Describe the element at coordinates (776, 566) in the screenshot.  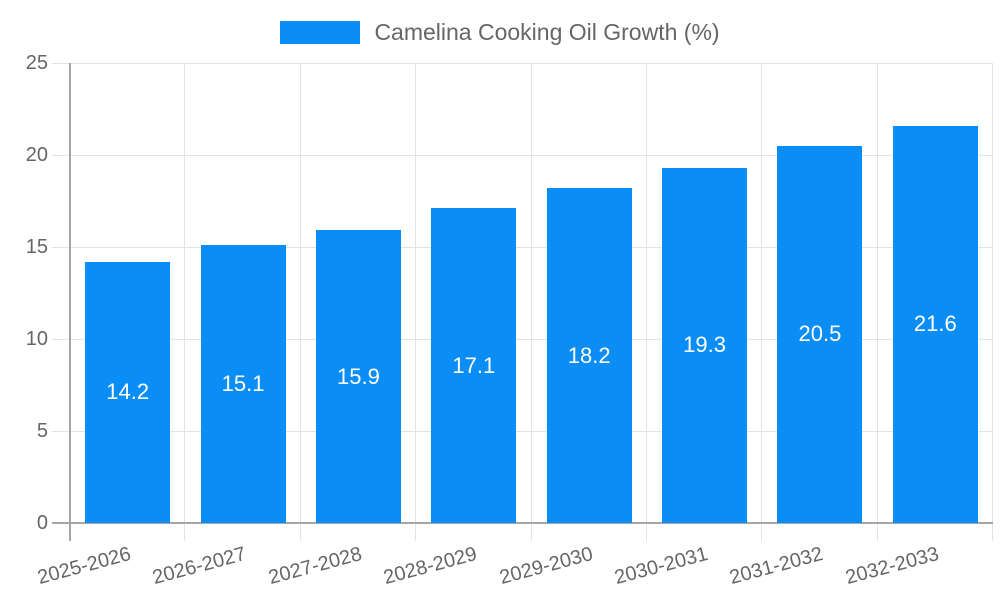
I see `x-tick-label: 2031-2032` at that location.